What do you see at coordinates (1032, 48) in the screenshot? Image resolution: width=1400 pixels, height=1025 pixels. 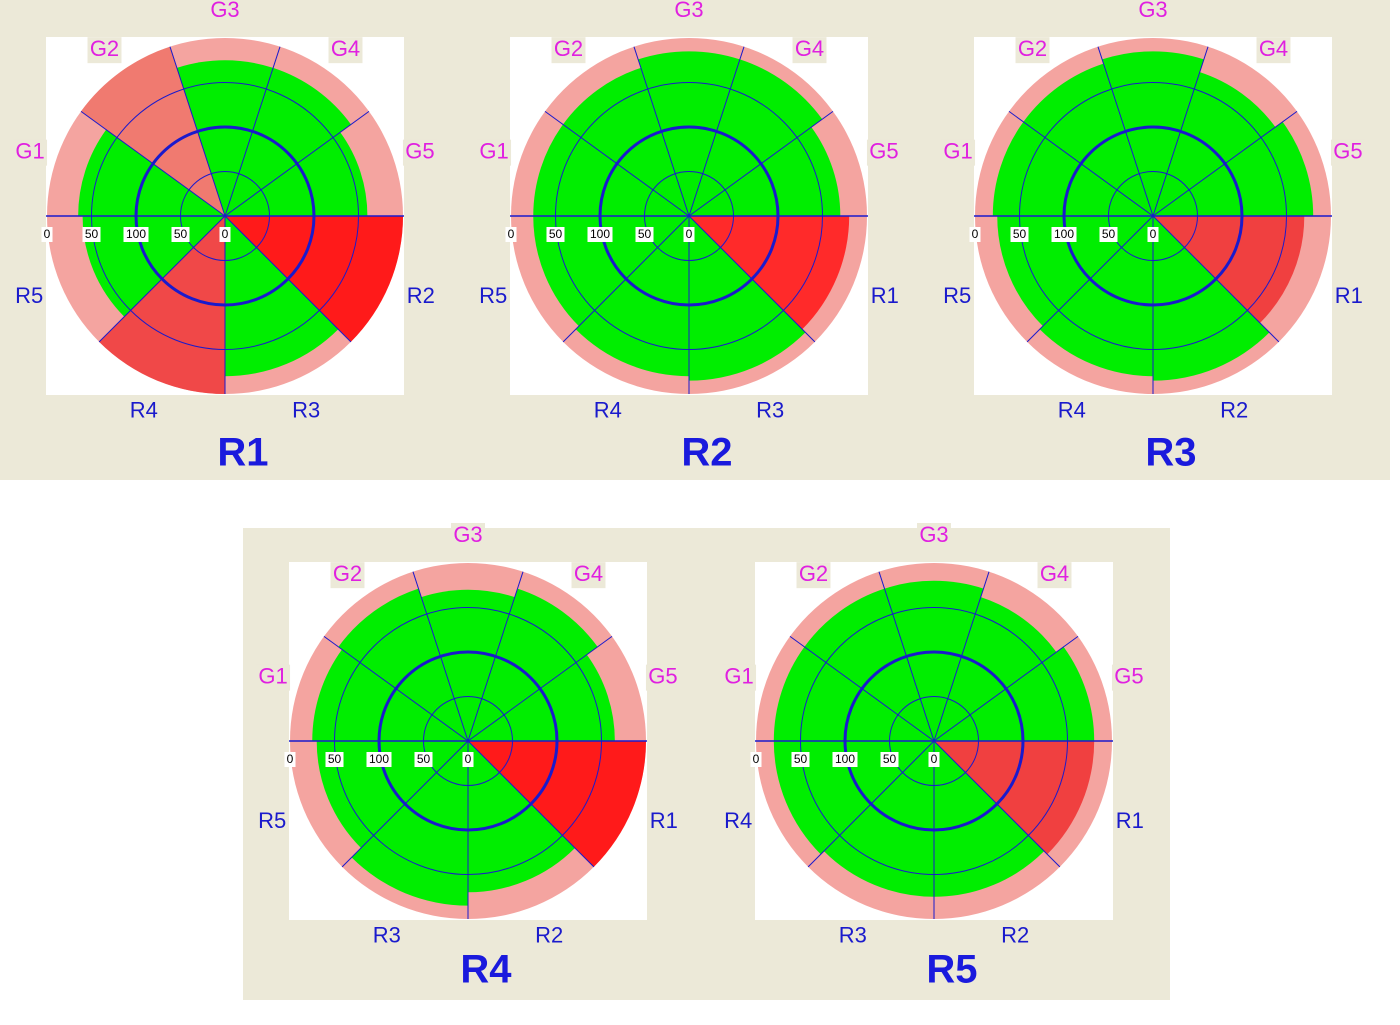 I see `sector-label: G2` at bounding box center [1032, 48].